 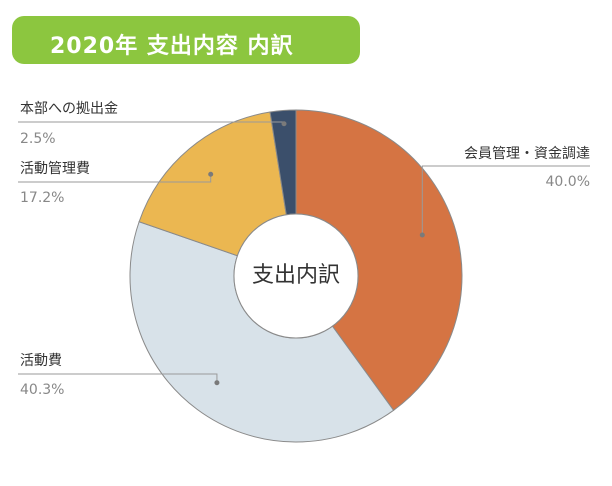 I want to click on chart-title: 2020年 支出内容 内訳, so click(x=172, y=46).